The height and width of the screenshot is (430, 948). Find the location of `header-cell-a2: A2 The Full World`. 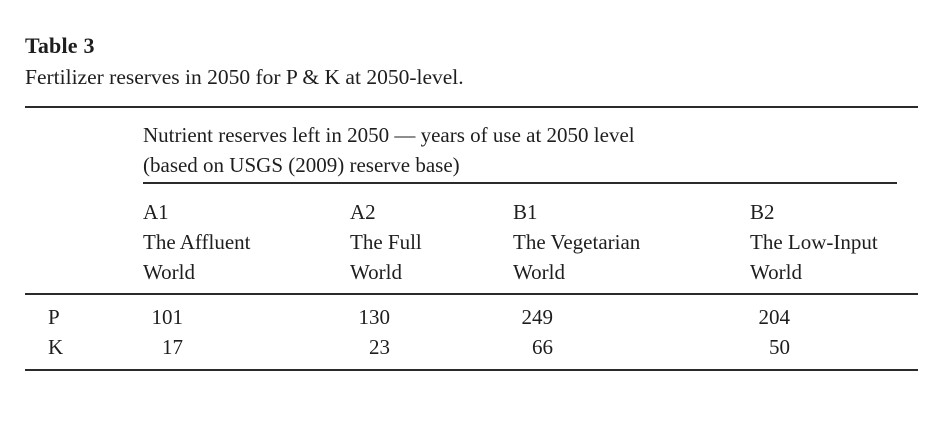

header-cell-a2: A2 The Full World is located at coordinates (431, 242).